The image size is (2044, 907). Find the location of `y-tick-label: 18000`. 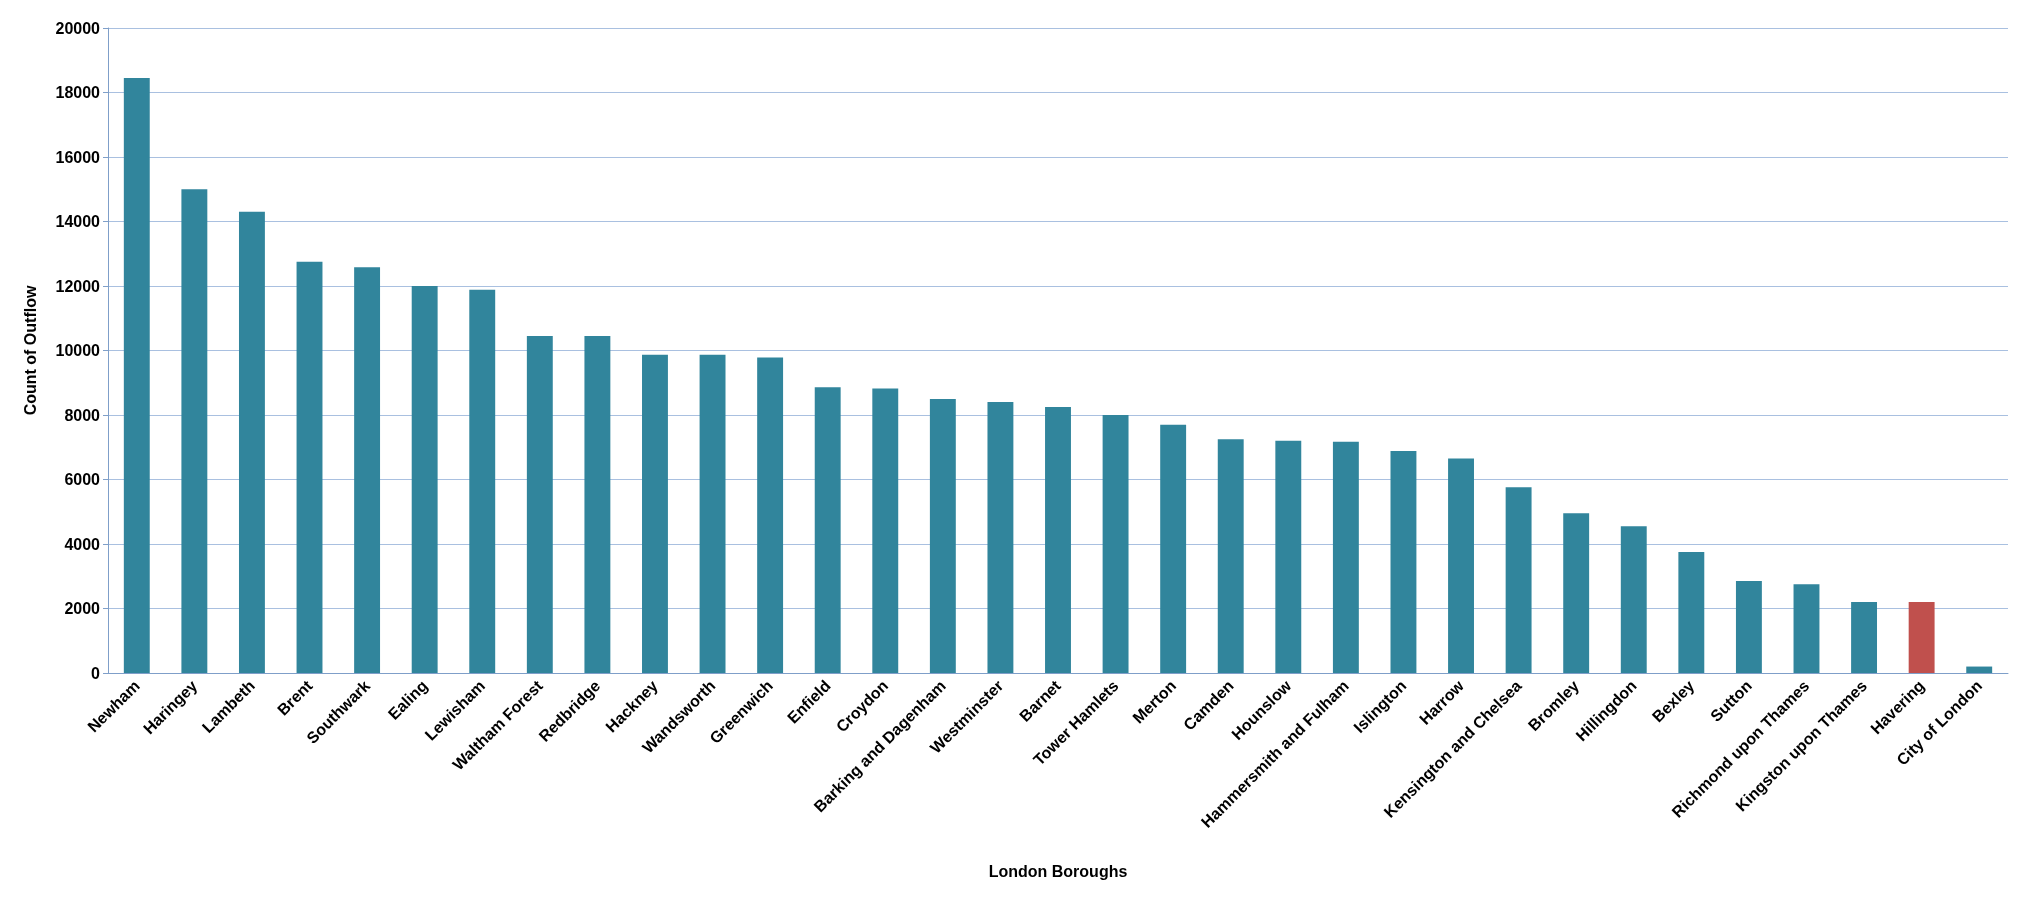

y-tick-label: 18000 is located at coordinates (78, 92).